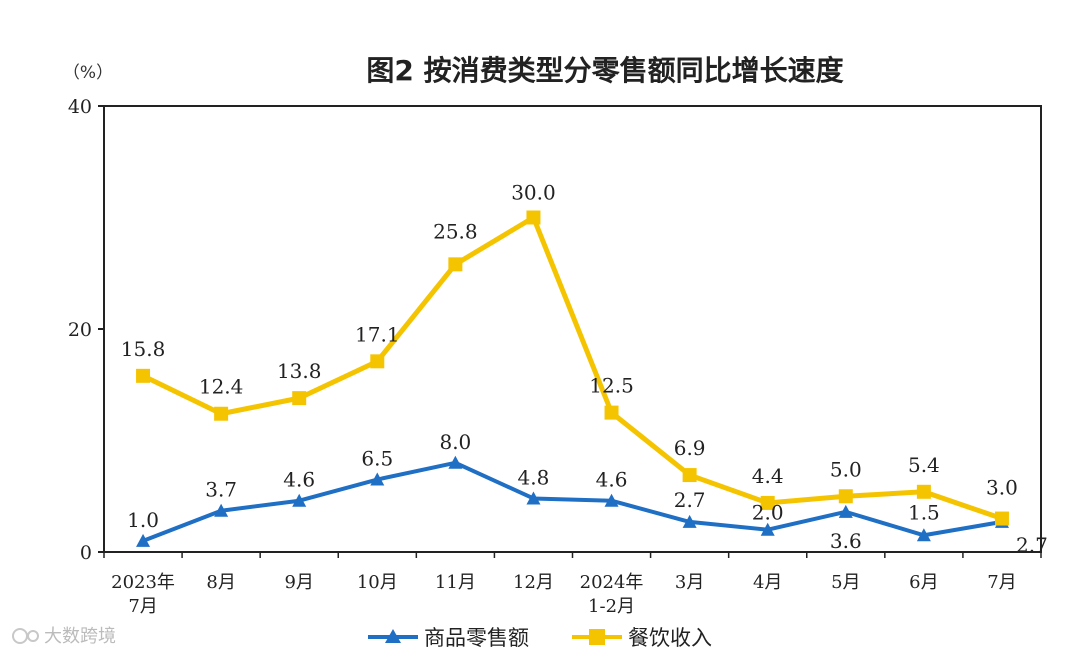 This screenshot has height=662, width=1080. I want to click on x-tick-label: 12月, so click(533, 582).